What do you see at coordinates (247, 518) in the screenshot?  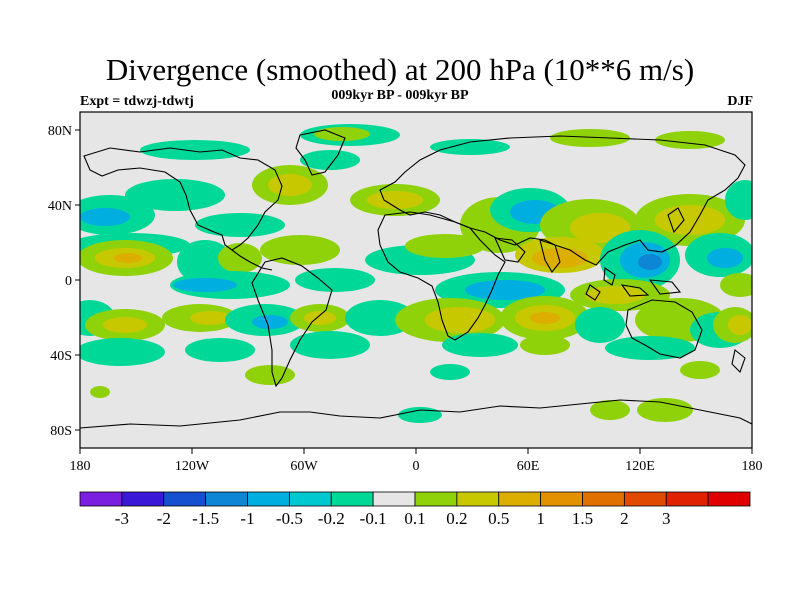 I see `colorbar-label: -1` at bounding box center [247, 518].